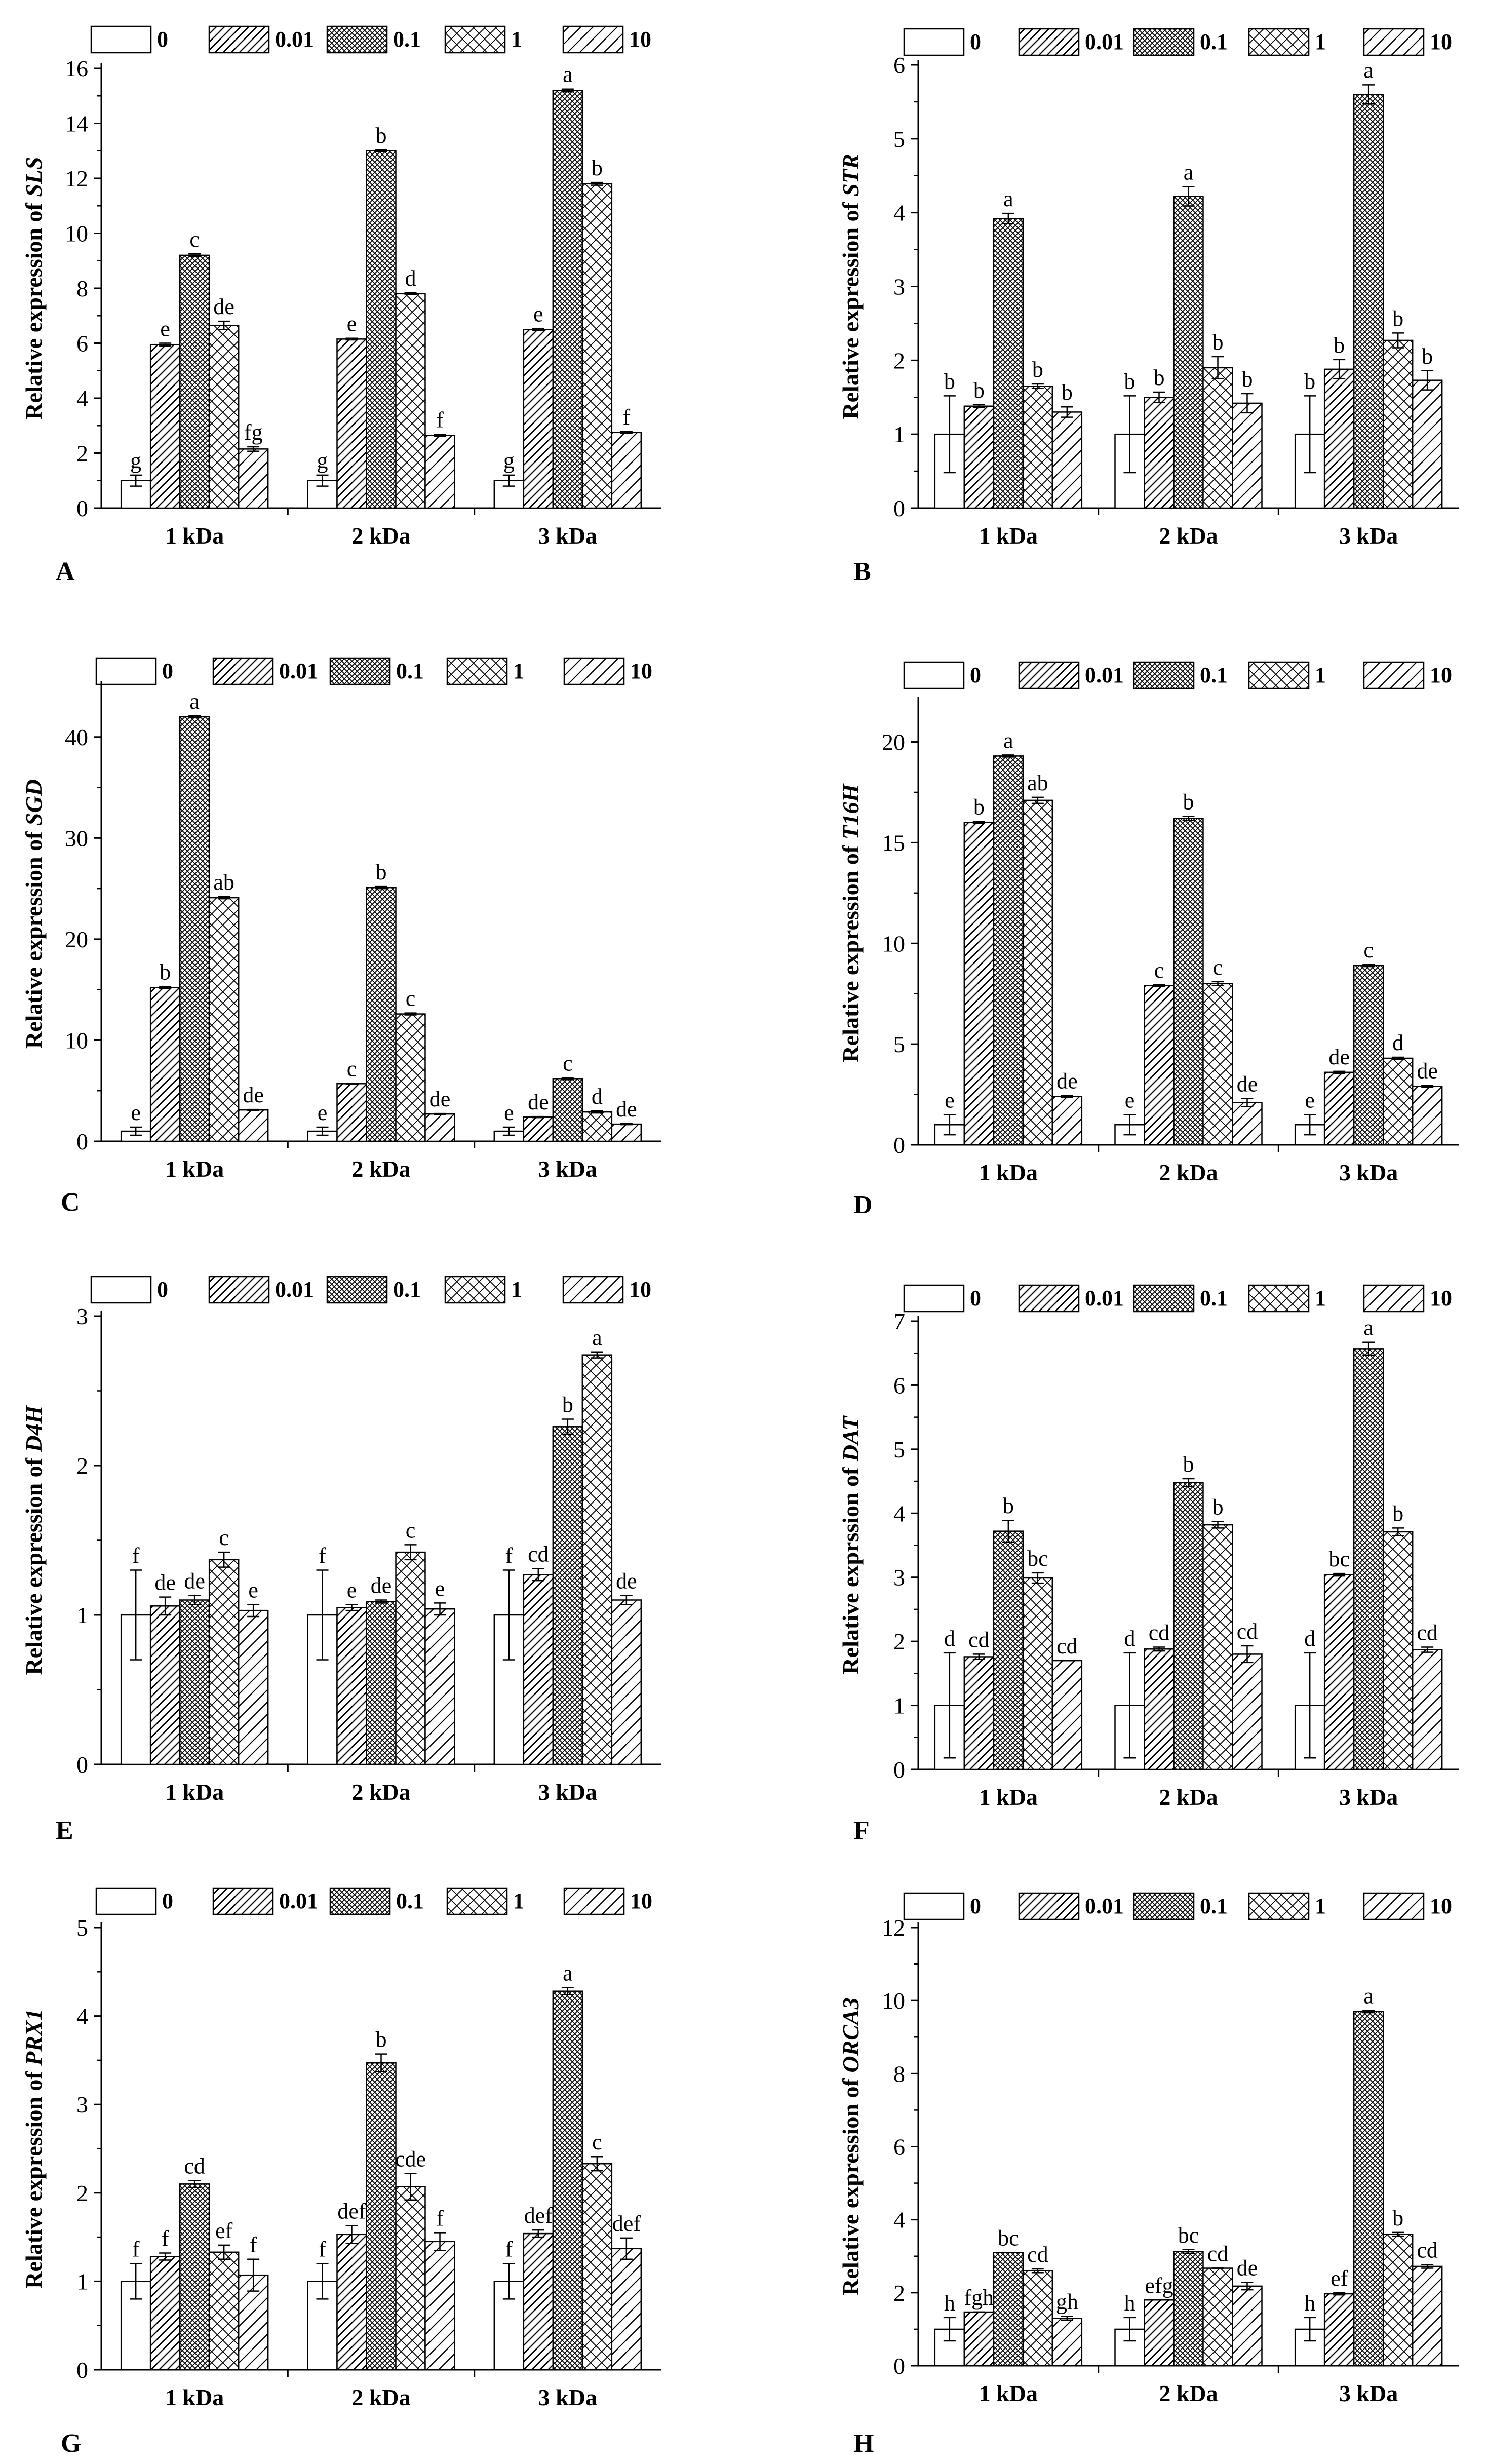 The height and width of the screenshot is (2464, 1487). What do you see at coordinates (76, 69) in the screenshot?
I see `y-tick-label: 16` at bounding box center [76, 69].